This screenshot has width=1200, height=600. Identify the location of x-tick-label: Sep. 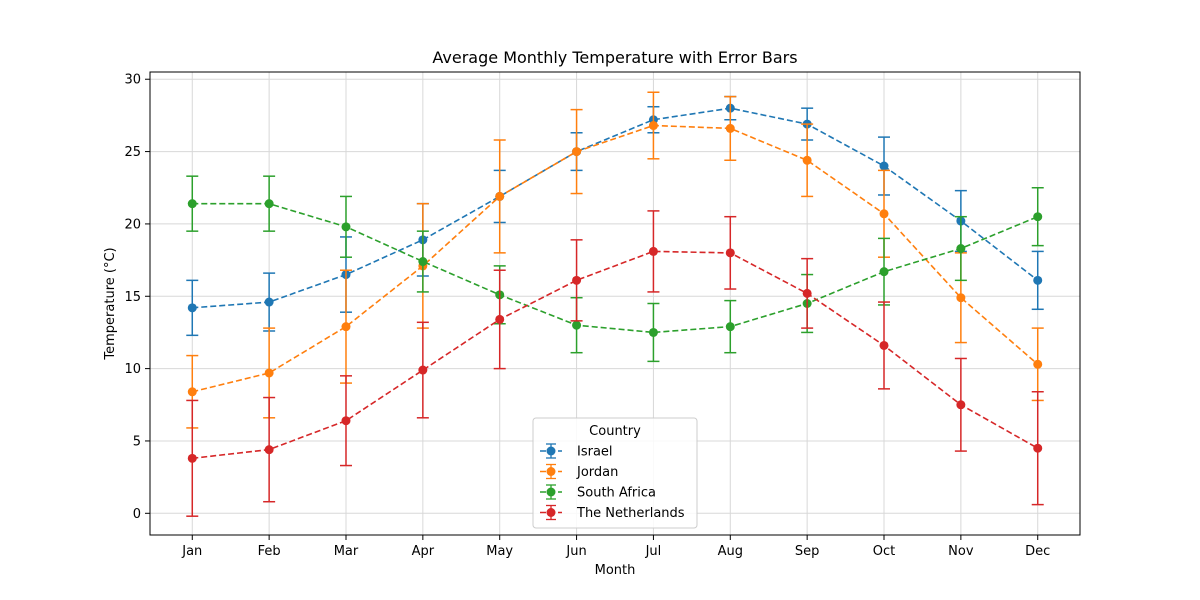
(807, 551).